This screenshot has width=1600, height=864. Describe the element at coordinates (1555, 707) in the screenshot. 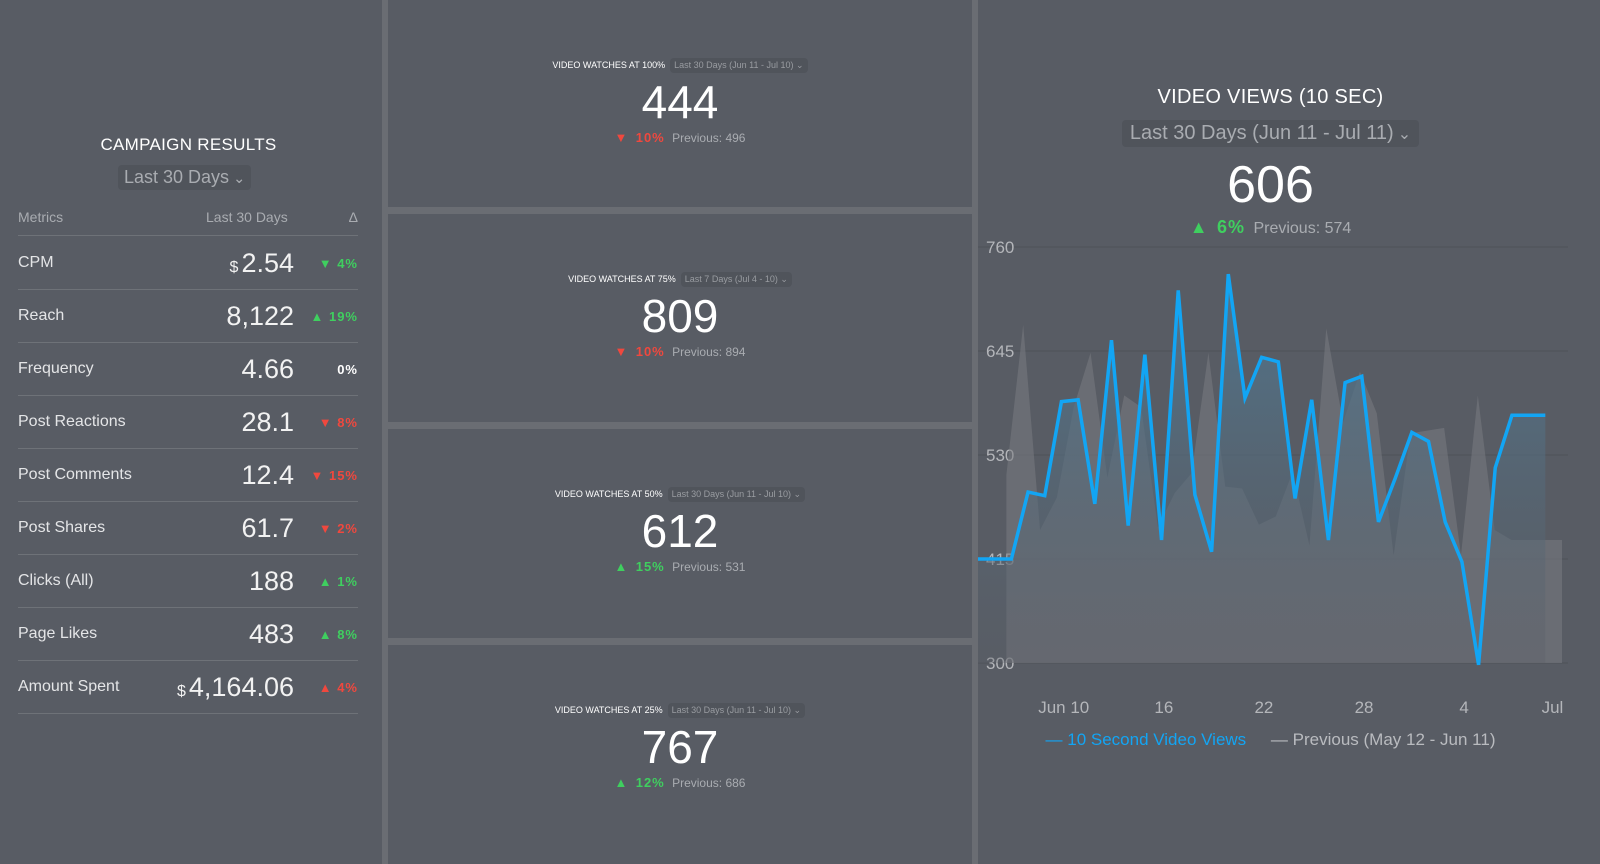

I see `x-tick-label: Jul 10` at that location.